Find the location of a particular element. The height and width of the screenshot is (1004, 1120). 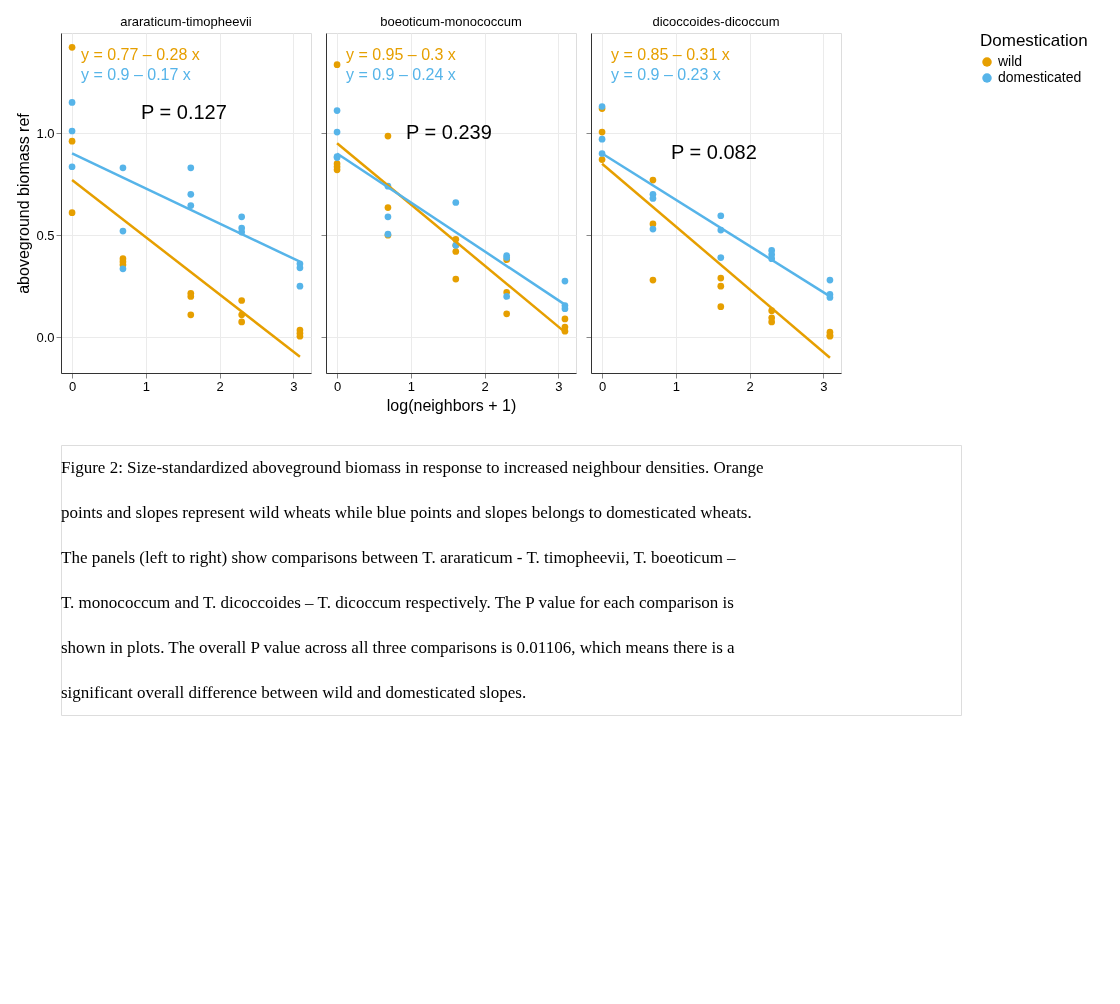

y-tick-label: 0.5 is located at coordinates (45, 235).